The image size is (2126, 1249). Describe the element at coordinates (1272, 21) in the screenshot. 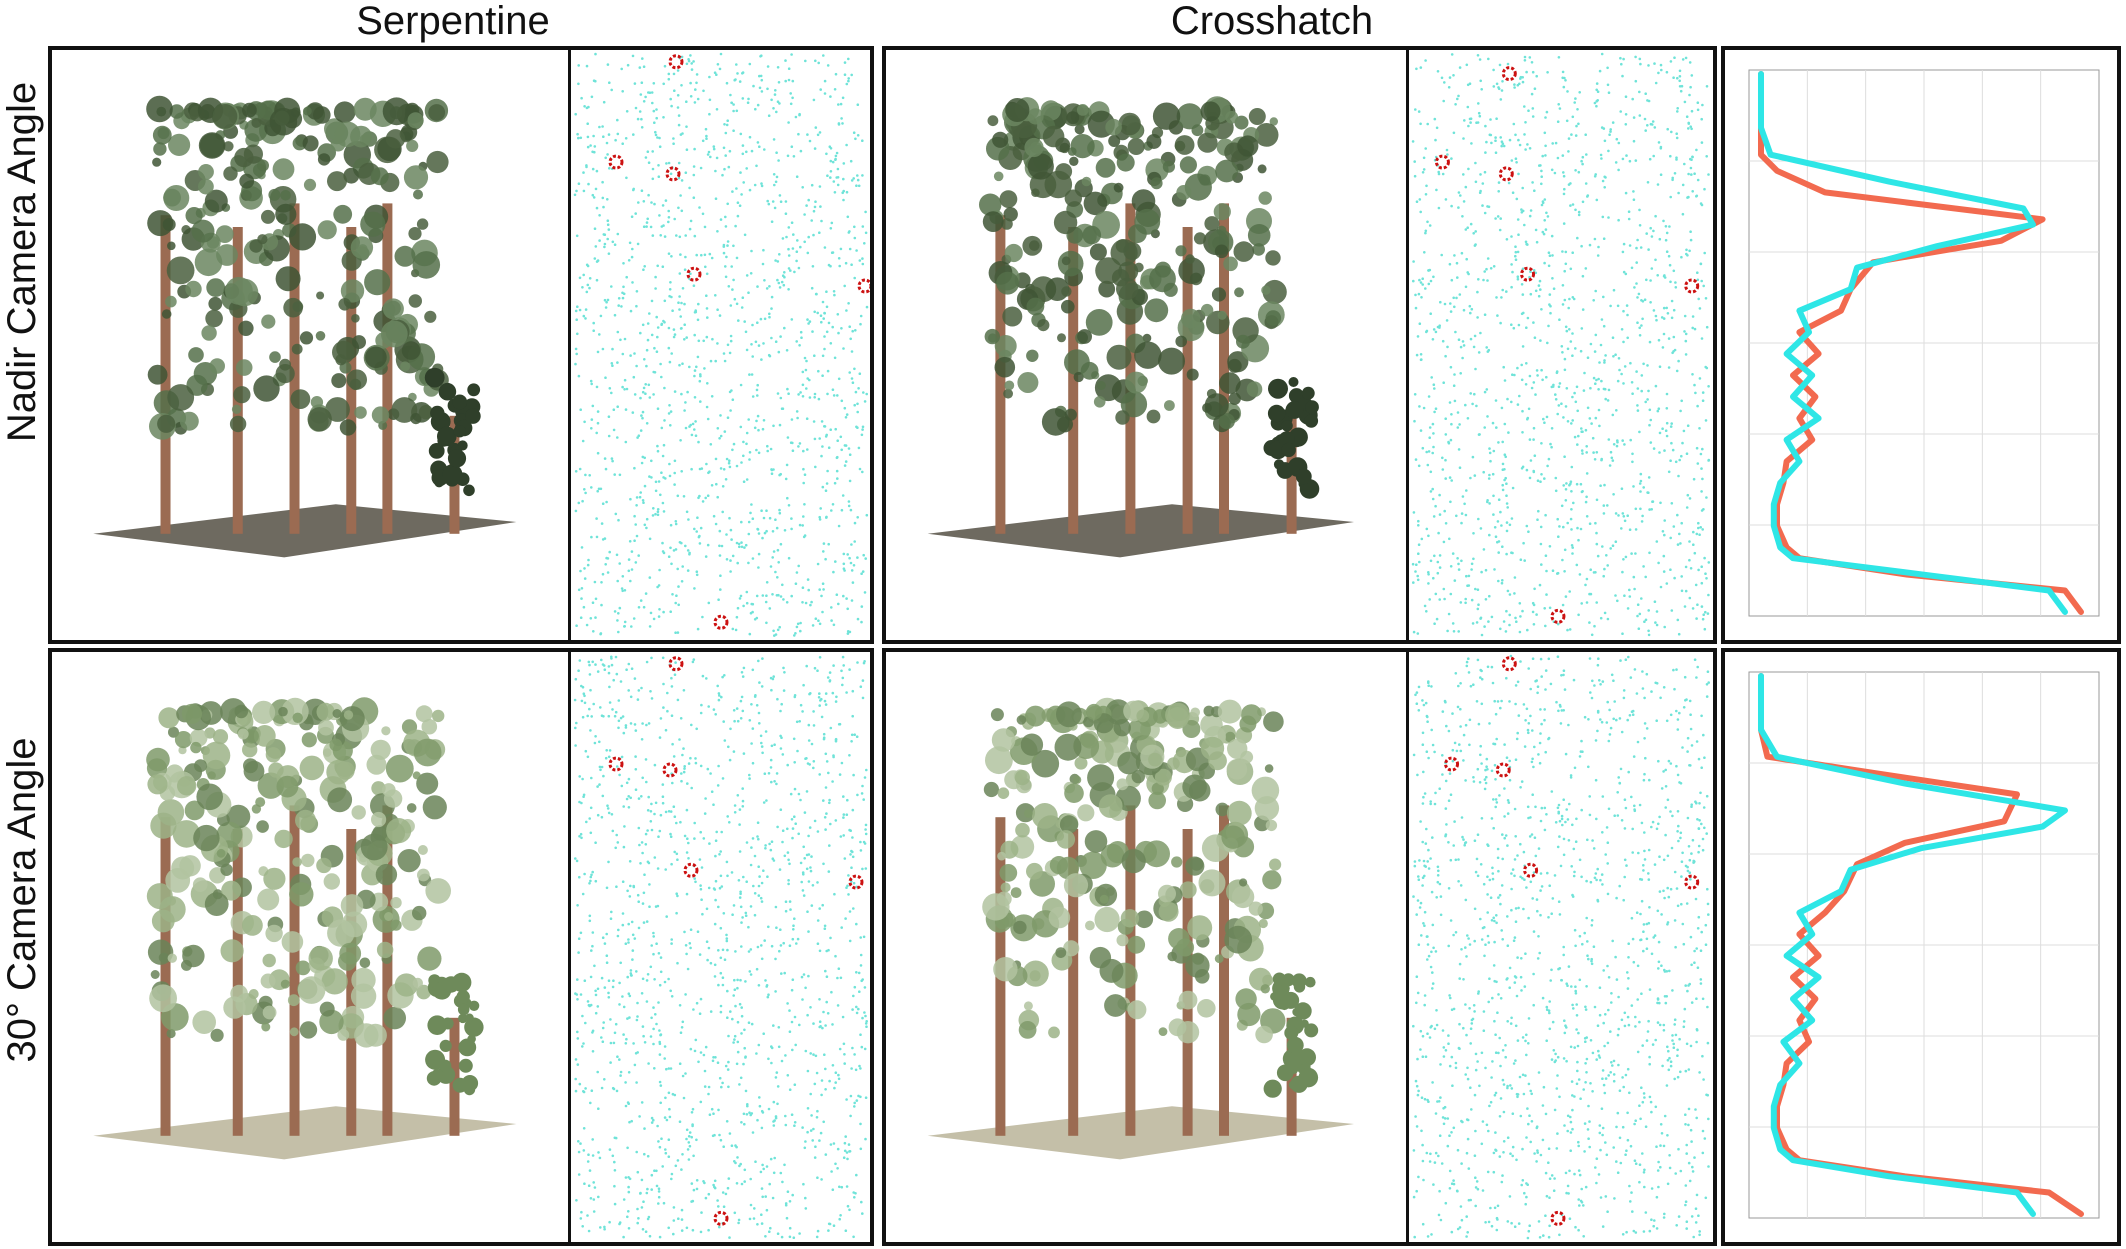

I see `column-title-crosshatch: Crosshatch` at that location.